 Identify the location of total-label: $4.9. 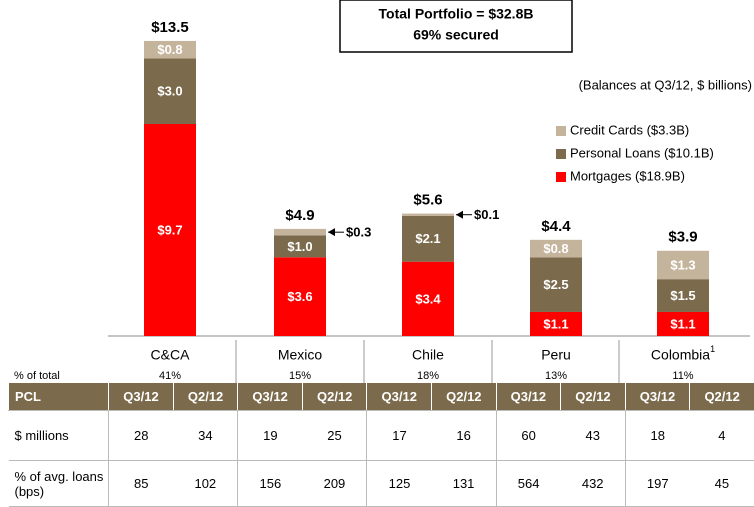
(299, 215).